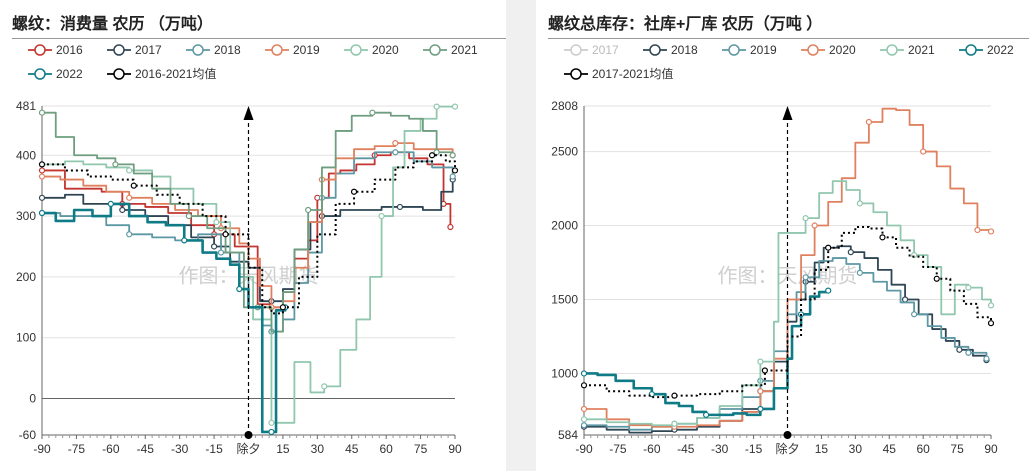 This screenshot has height=471, width=1029. What do you see at coordinates (227, 50) in the screenshot?
I see `legend-label: 2018` at bounding box center [227, 50].